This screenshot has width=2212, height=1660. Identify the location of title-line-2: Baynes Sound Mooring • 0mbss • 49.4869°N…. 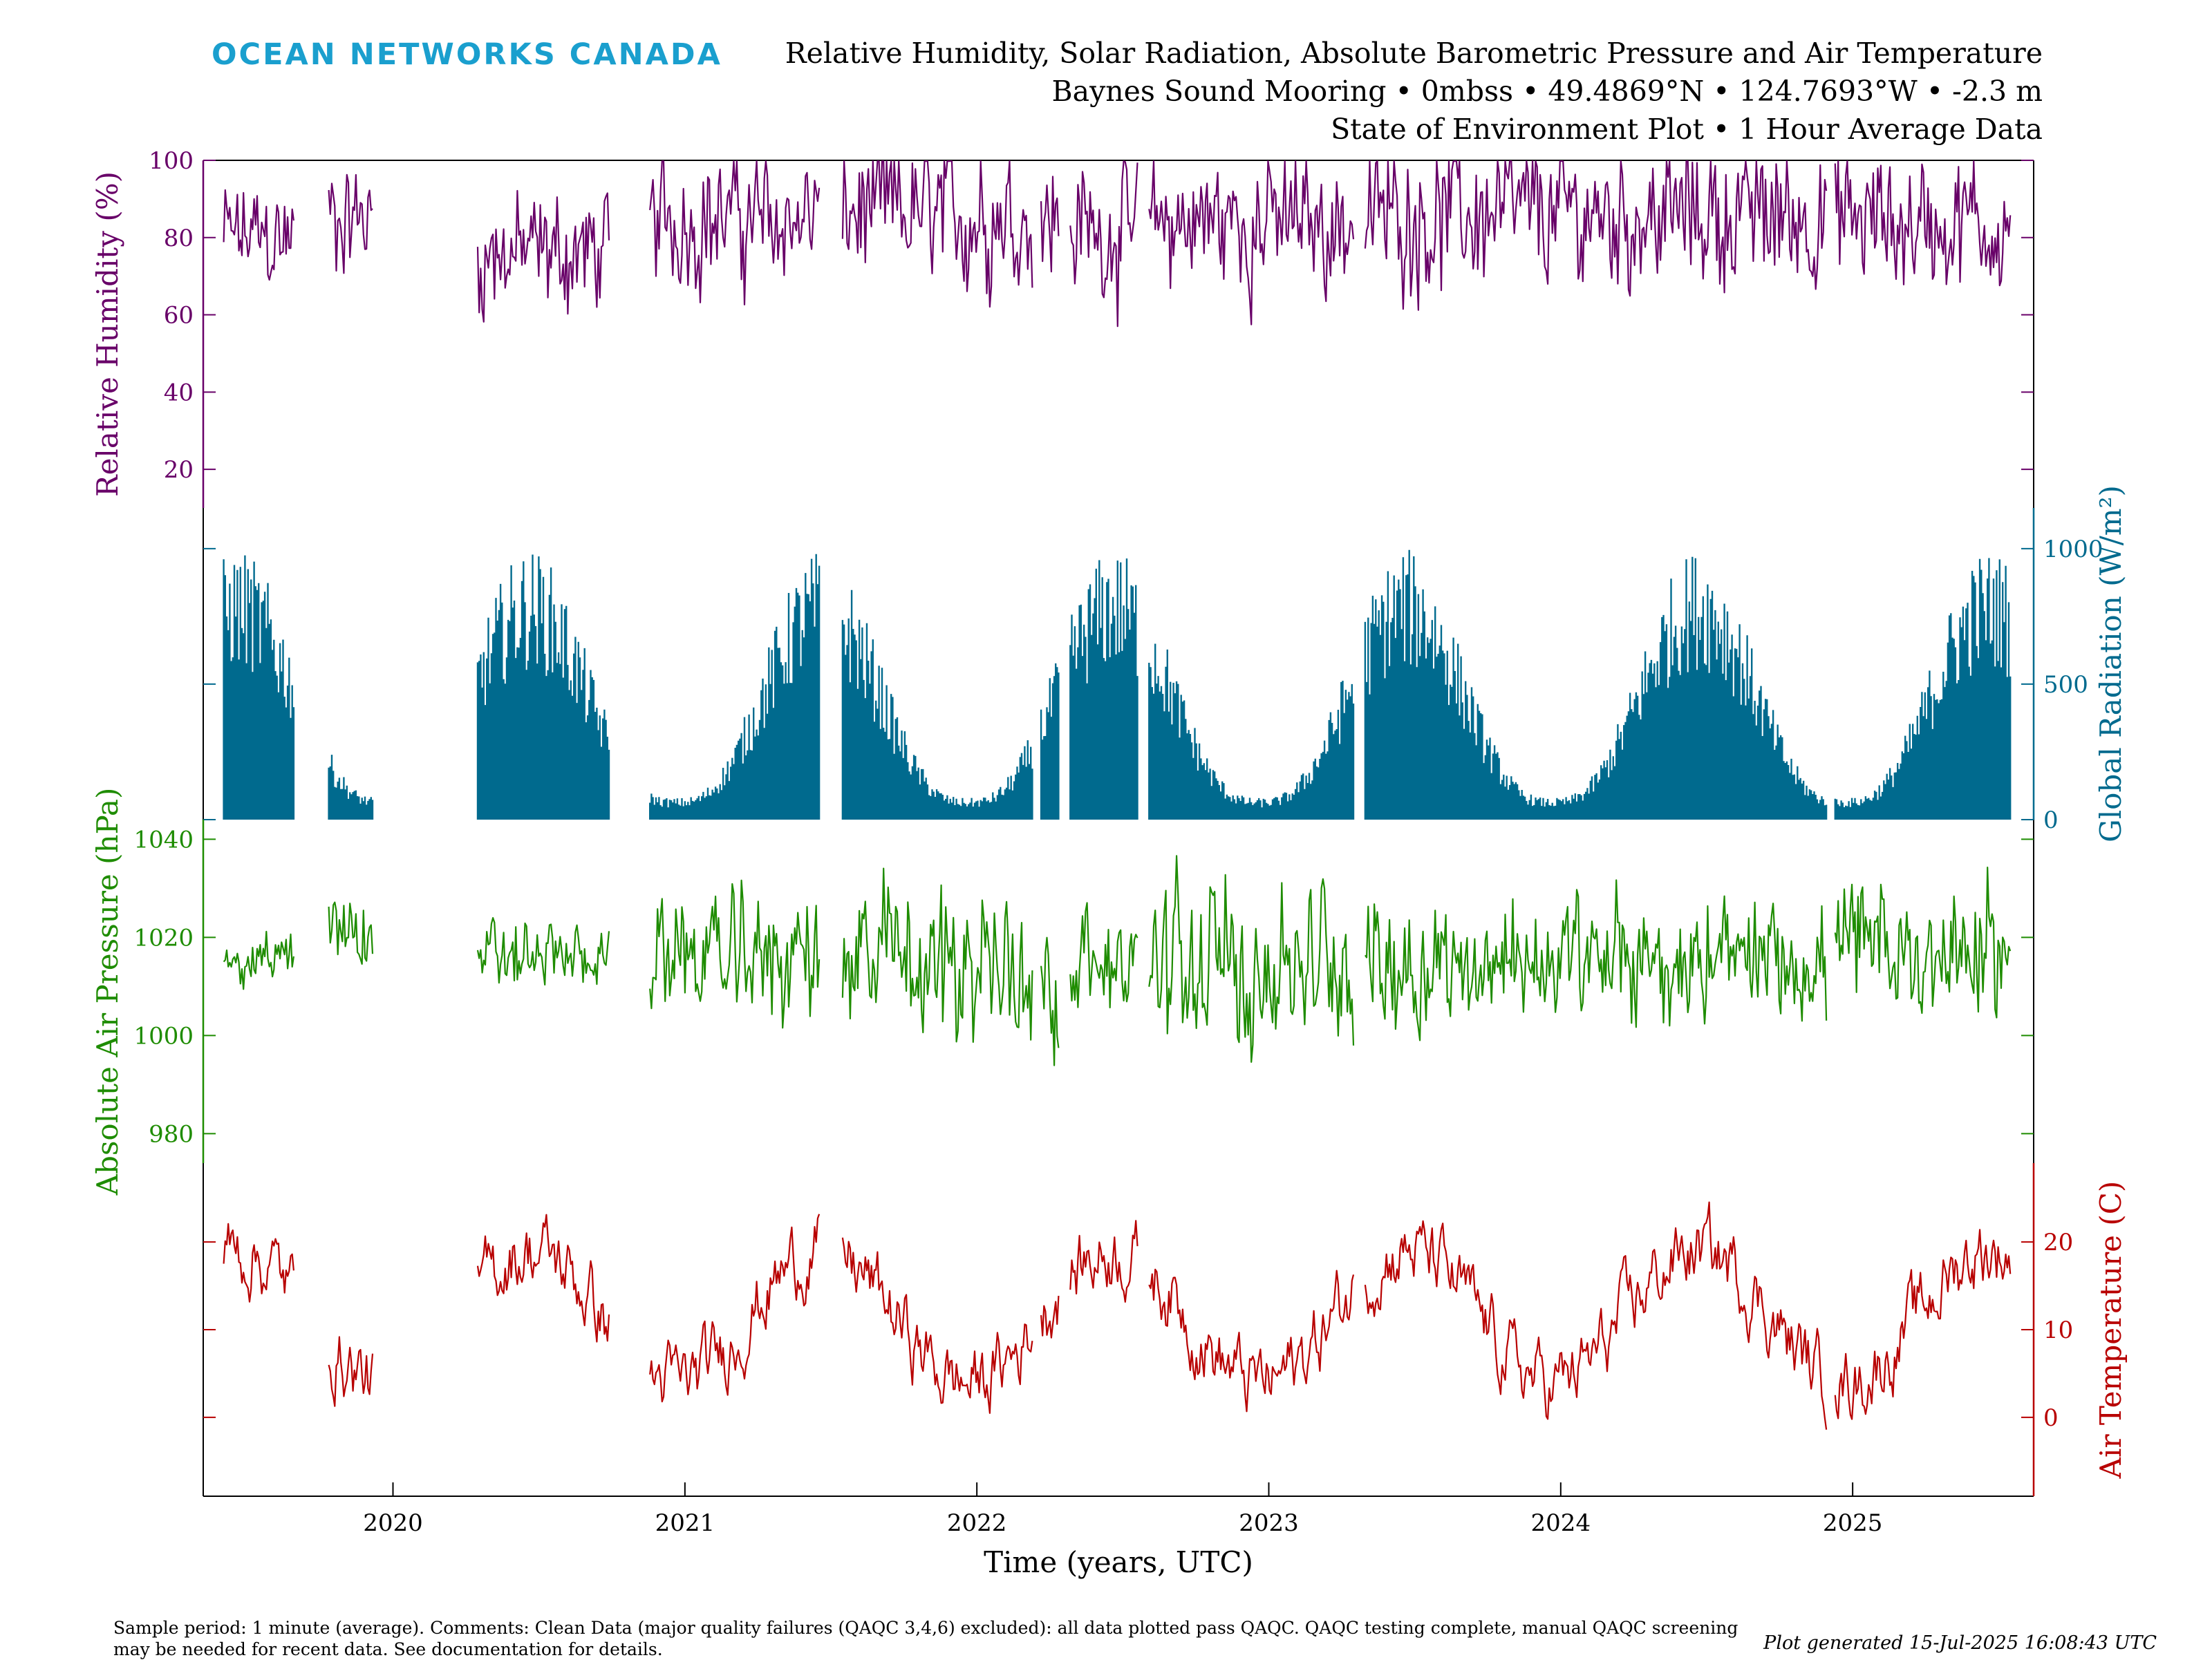
(1547, 91).